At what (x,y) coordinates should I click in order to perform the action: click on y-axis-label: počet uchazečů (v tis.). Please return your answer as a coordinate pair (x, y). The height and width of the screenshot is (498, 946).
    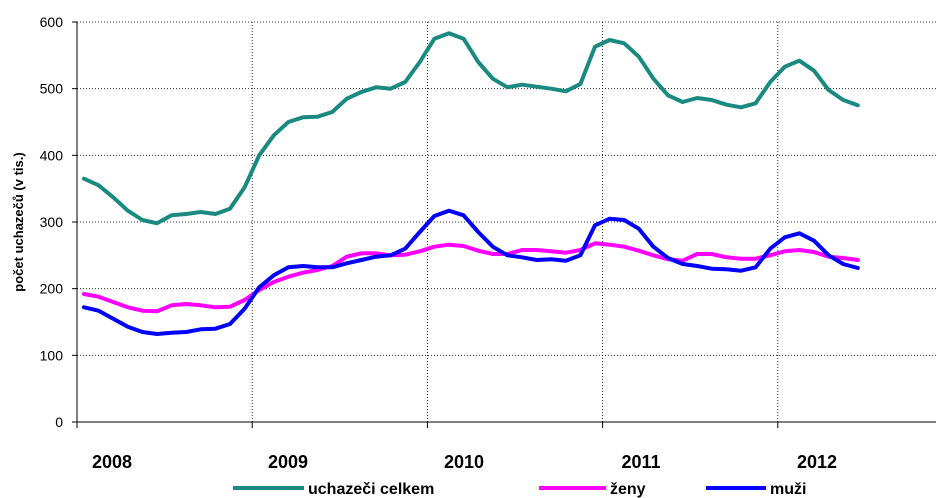
    Looking at the image, I should click on (18, 221).